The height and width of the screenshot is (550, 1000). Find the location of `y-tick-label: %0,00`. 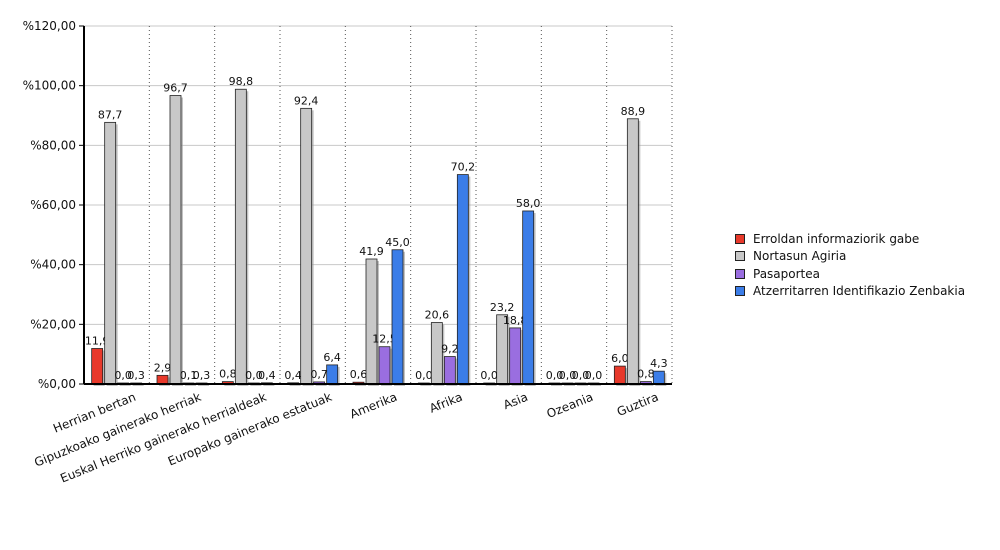

y-tick-label: %0,00 is located at coordinates (57, 384).